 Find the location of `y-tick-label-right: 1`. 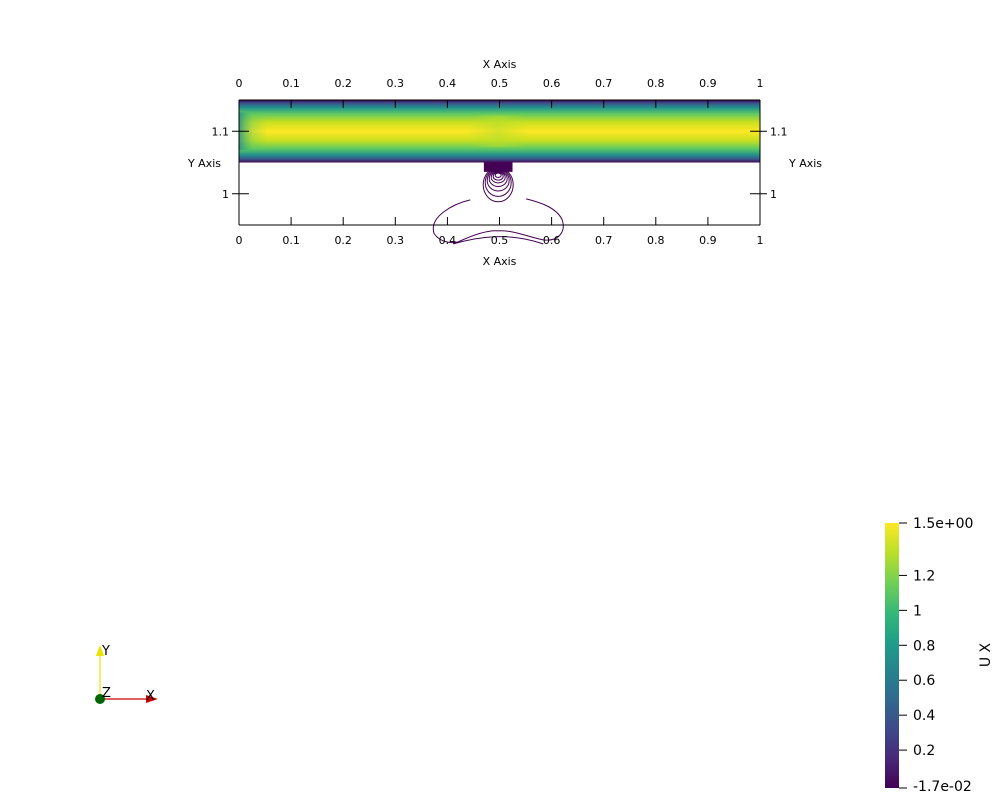

y-tick-label-right: 1 is located at coordinates (773, 194).